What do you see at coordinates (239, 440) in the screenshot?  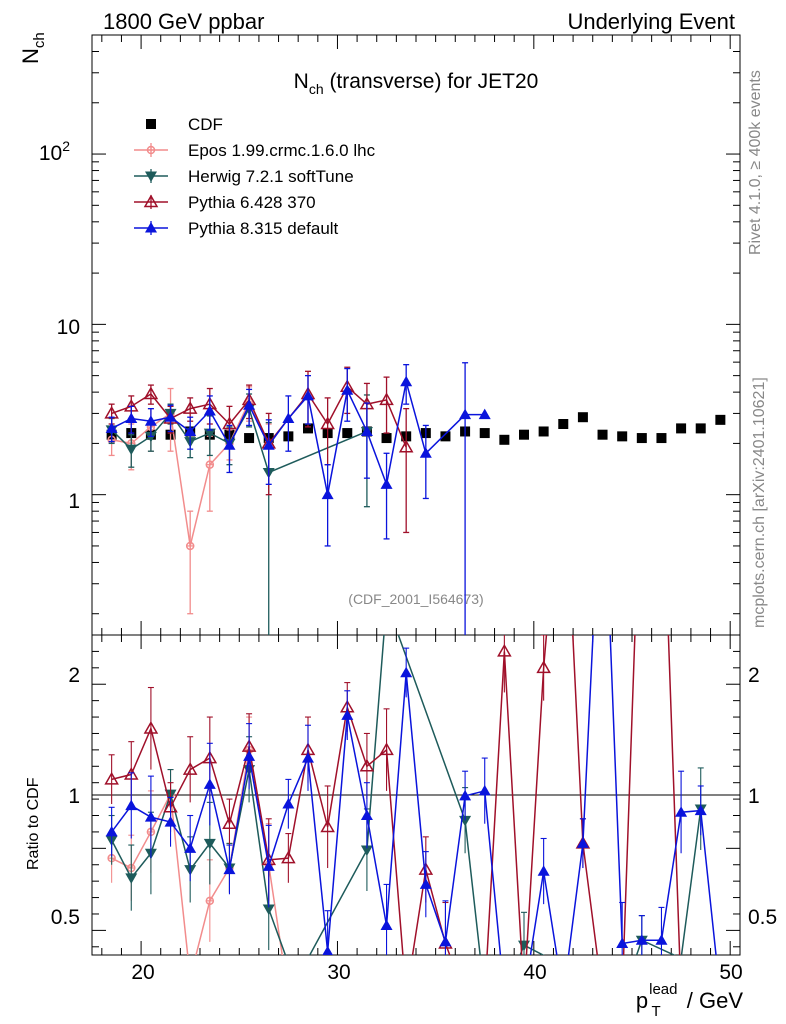 I see `herwig-main-line` at bounding box center [239, 440].